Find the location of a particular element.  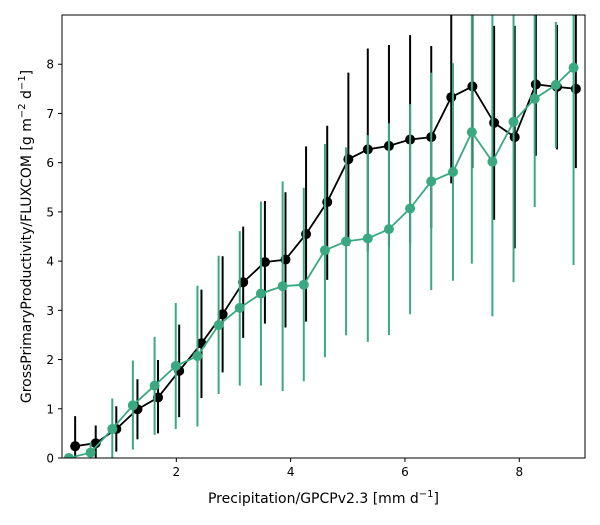

x-tick-label: 8 is located at coordinates (519, 472).